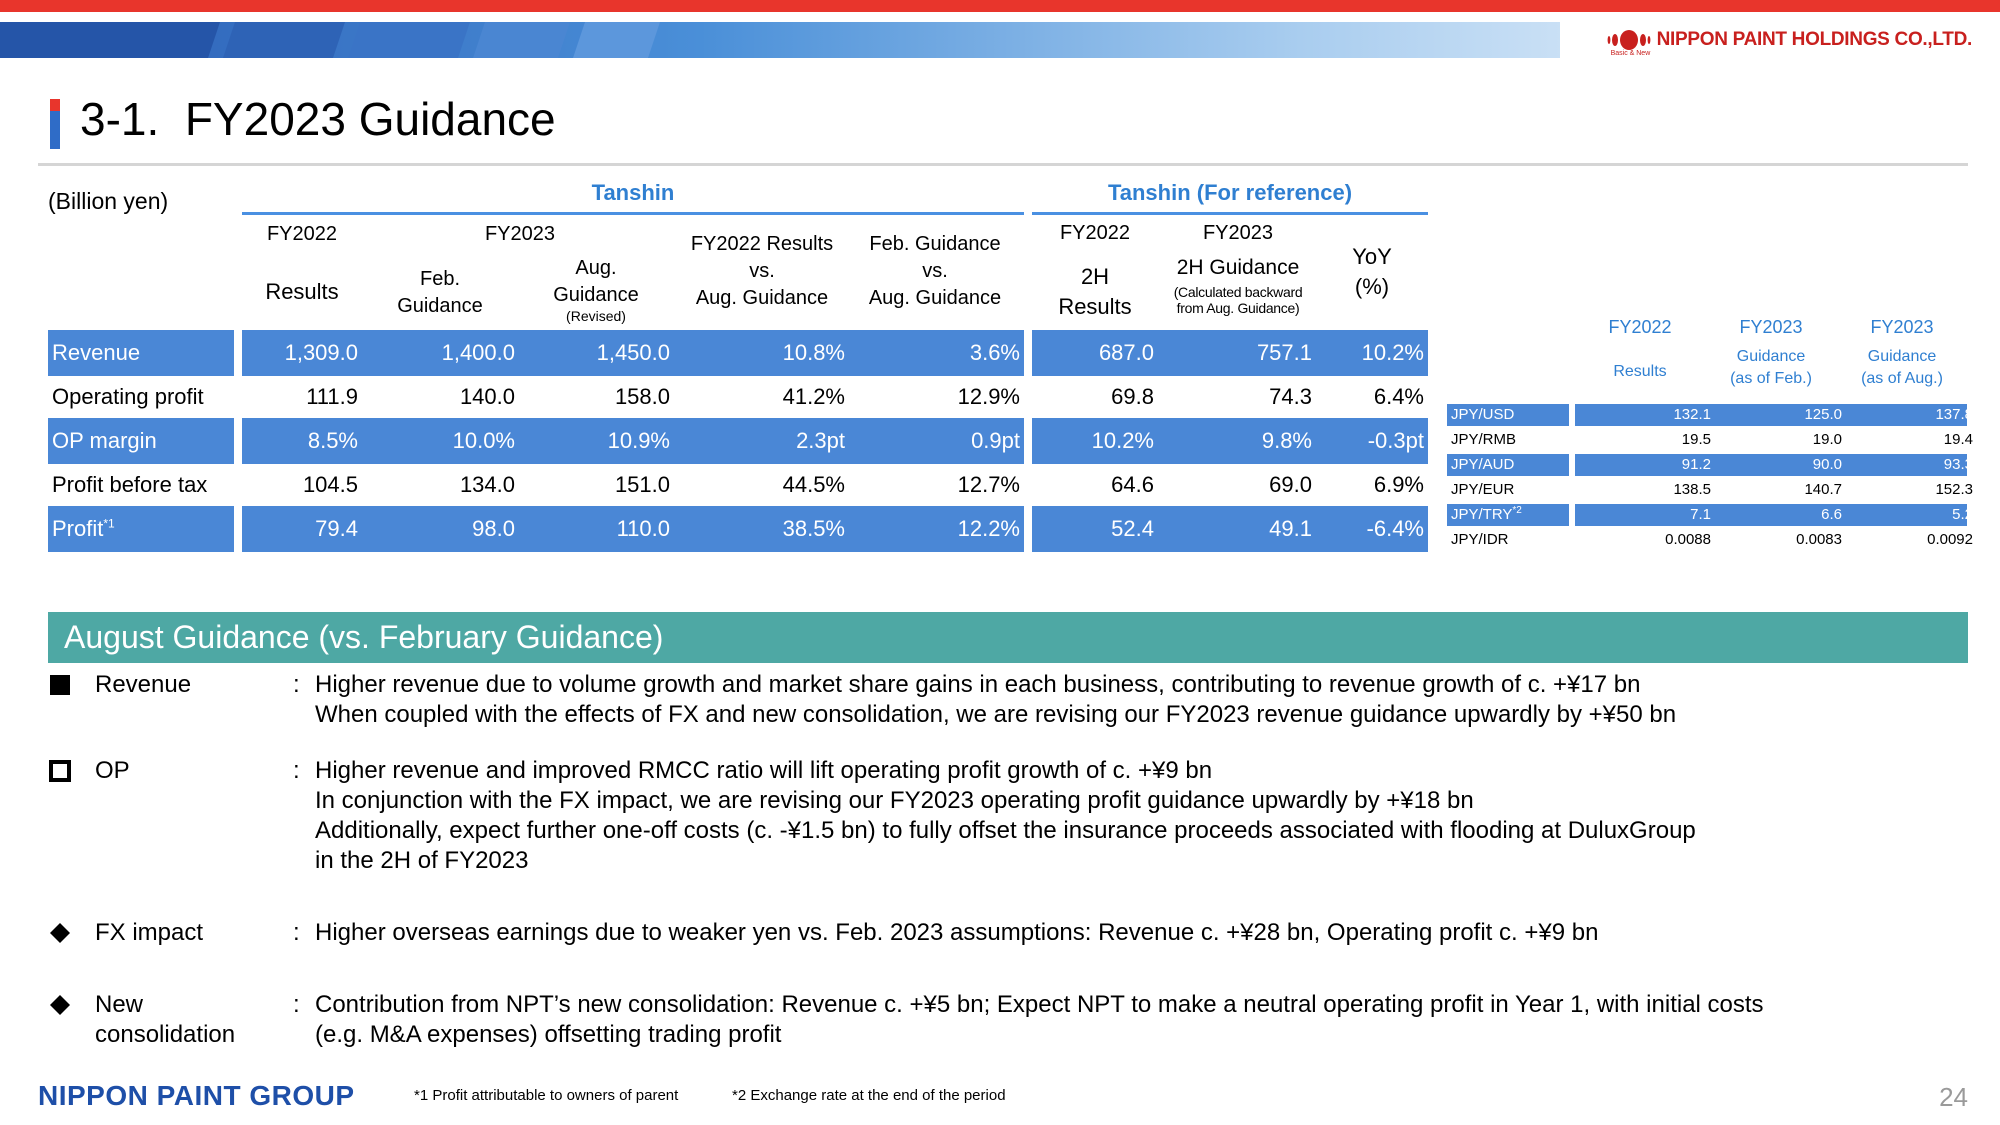  Describe the element at coordinates (1962, 514) in the screenshot. I see `fx-cell: 5.2` at that location.